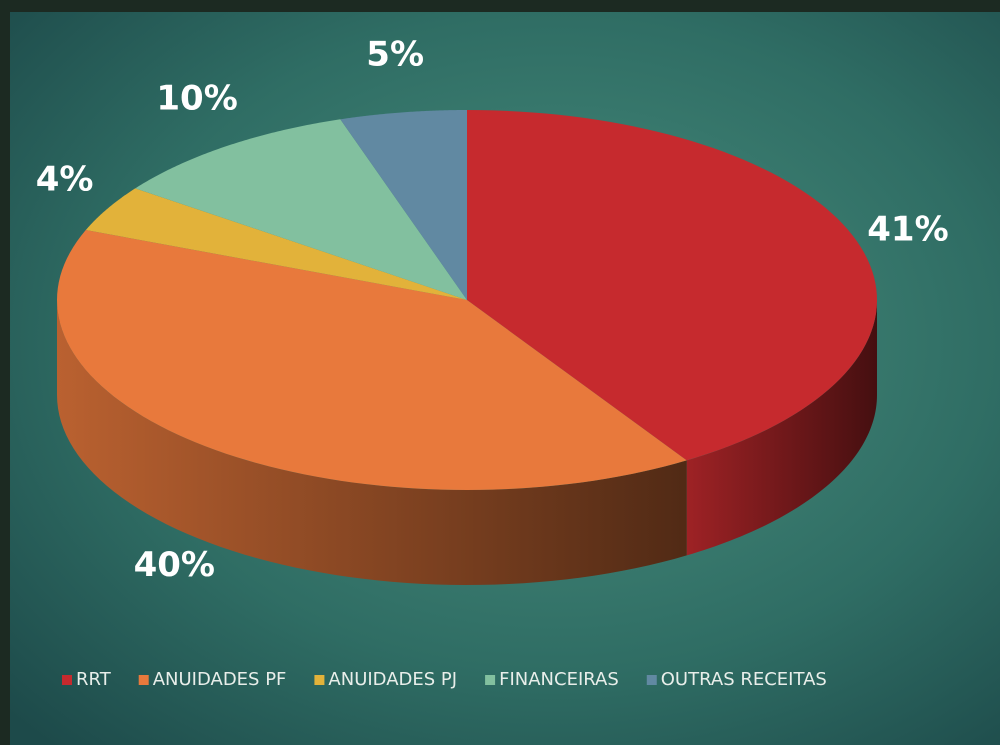 The image size is (1000, 745). I want to click on legend-label: FINANCEIRAS, so click(559, 679).